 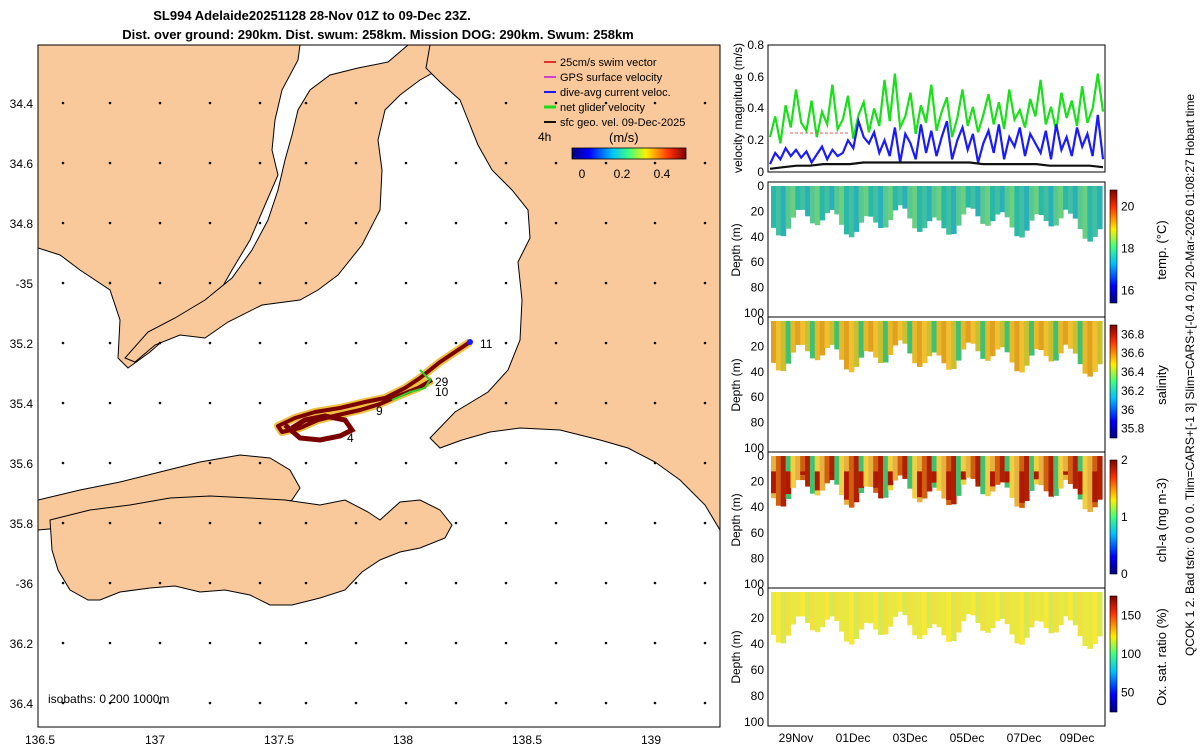 I want to click on section-ylabel: Depth (m), so click(x=736, y=384).